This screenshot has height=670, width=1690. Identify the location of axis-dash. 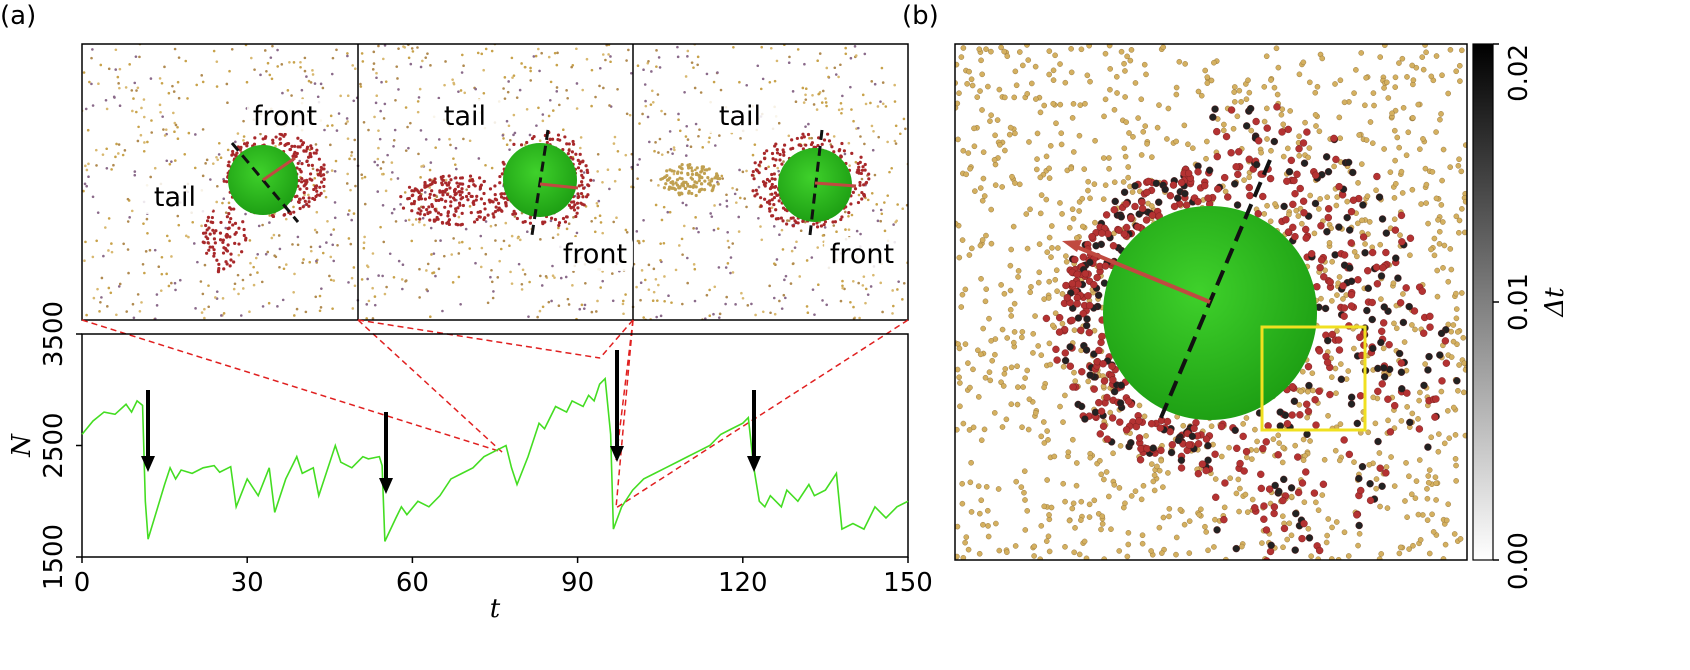
(540, 182).